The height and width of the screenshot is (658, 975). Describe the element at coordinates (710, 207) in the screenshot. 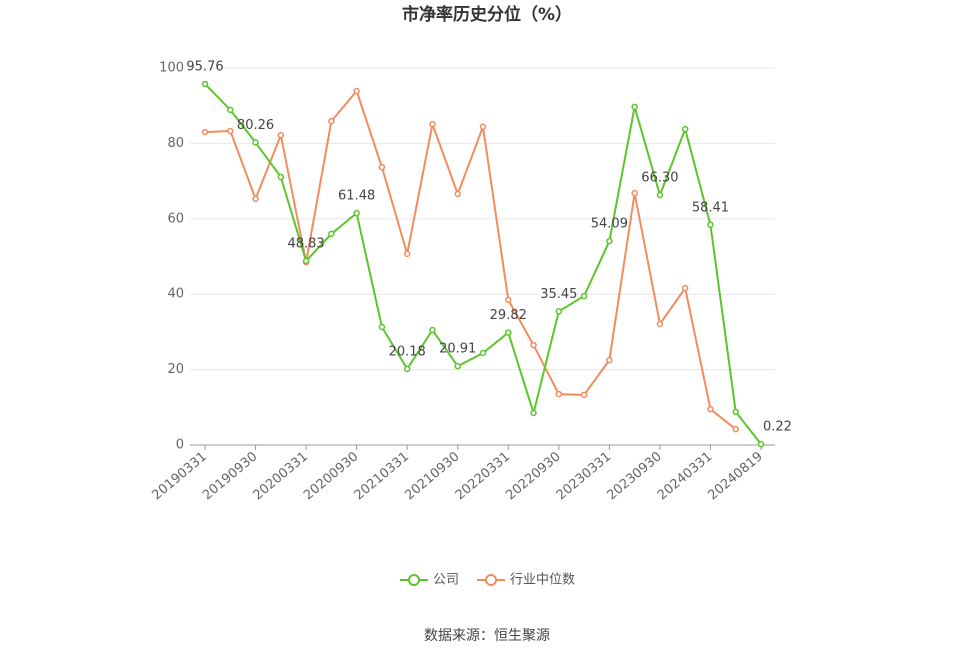

I see `data-label: 58.41` at that location.